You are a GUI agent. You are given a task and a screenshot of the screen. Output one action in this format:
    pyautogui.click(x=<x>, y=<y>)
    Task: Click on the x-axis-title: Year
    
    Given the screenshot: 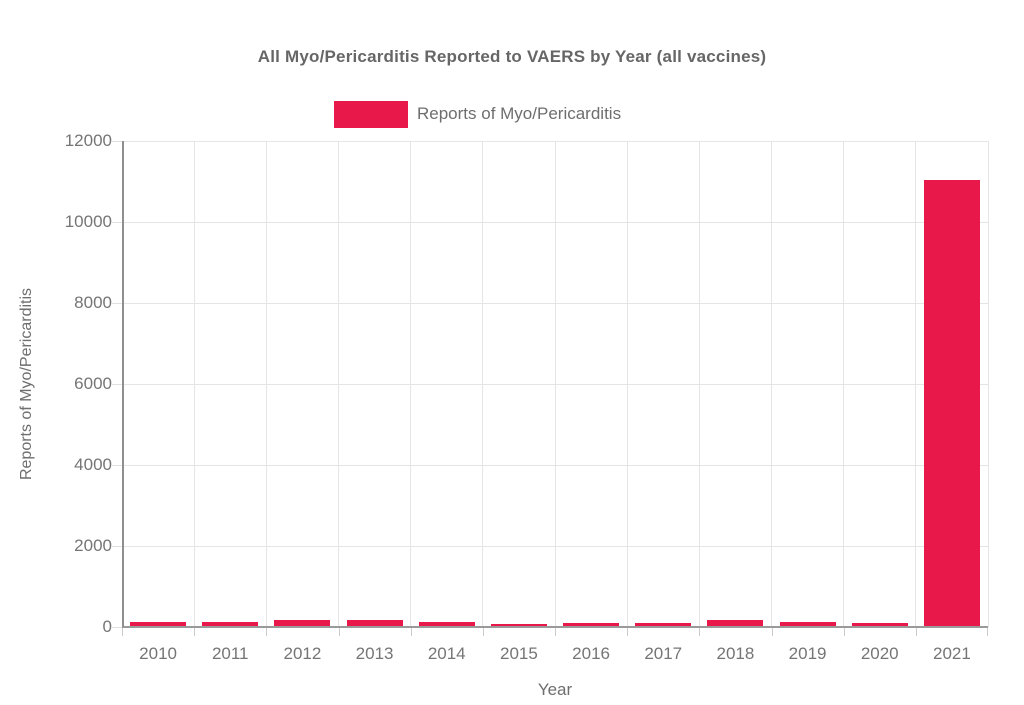 What is the action you would take?
    pyautogui.click(x=555, y=689)
    